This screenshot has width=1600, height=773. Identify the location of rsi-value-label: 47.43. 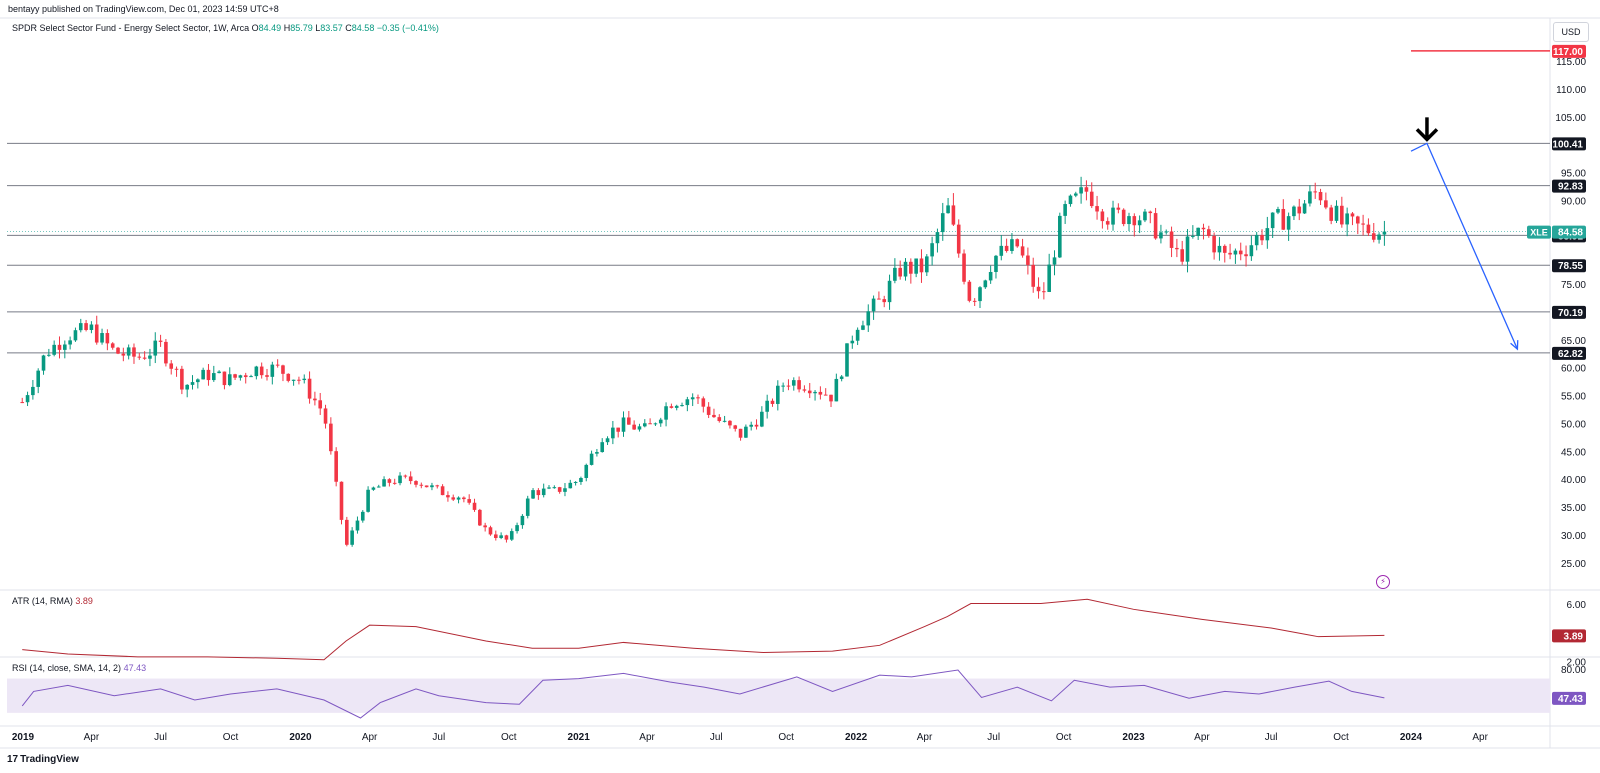
(1570, 699).